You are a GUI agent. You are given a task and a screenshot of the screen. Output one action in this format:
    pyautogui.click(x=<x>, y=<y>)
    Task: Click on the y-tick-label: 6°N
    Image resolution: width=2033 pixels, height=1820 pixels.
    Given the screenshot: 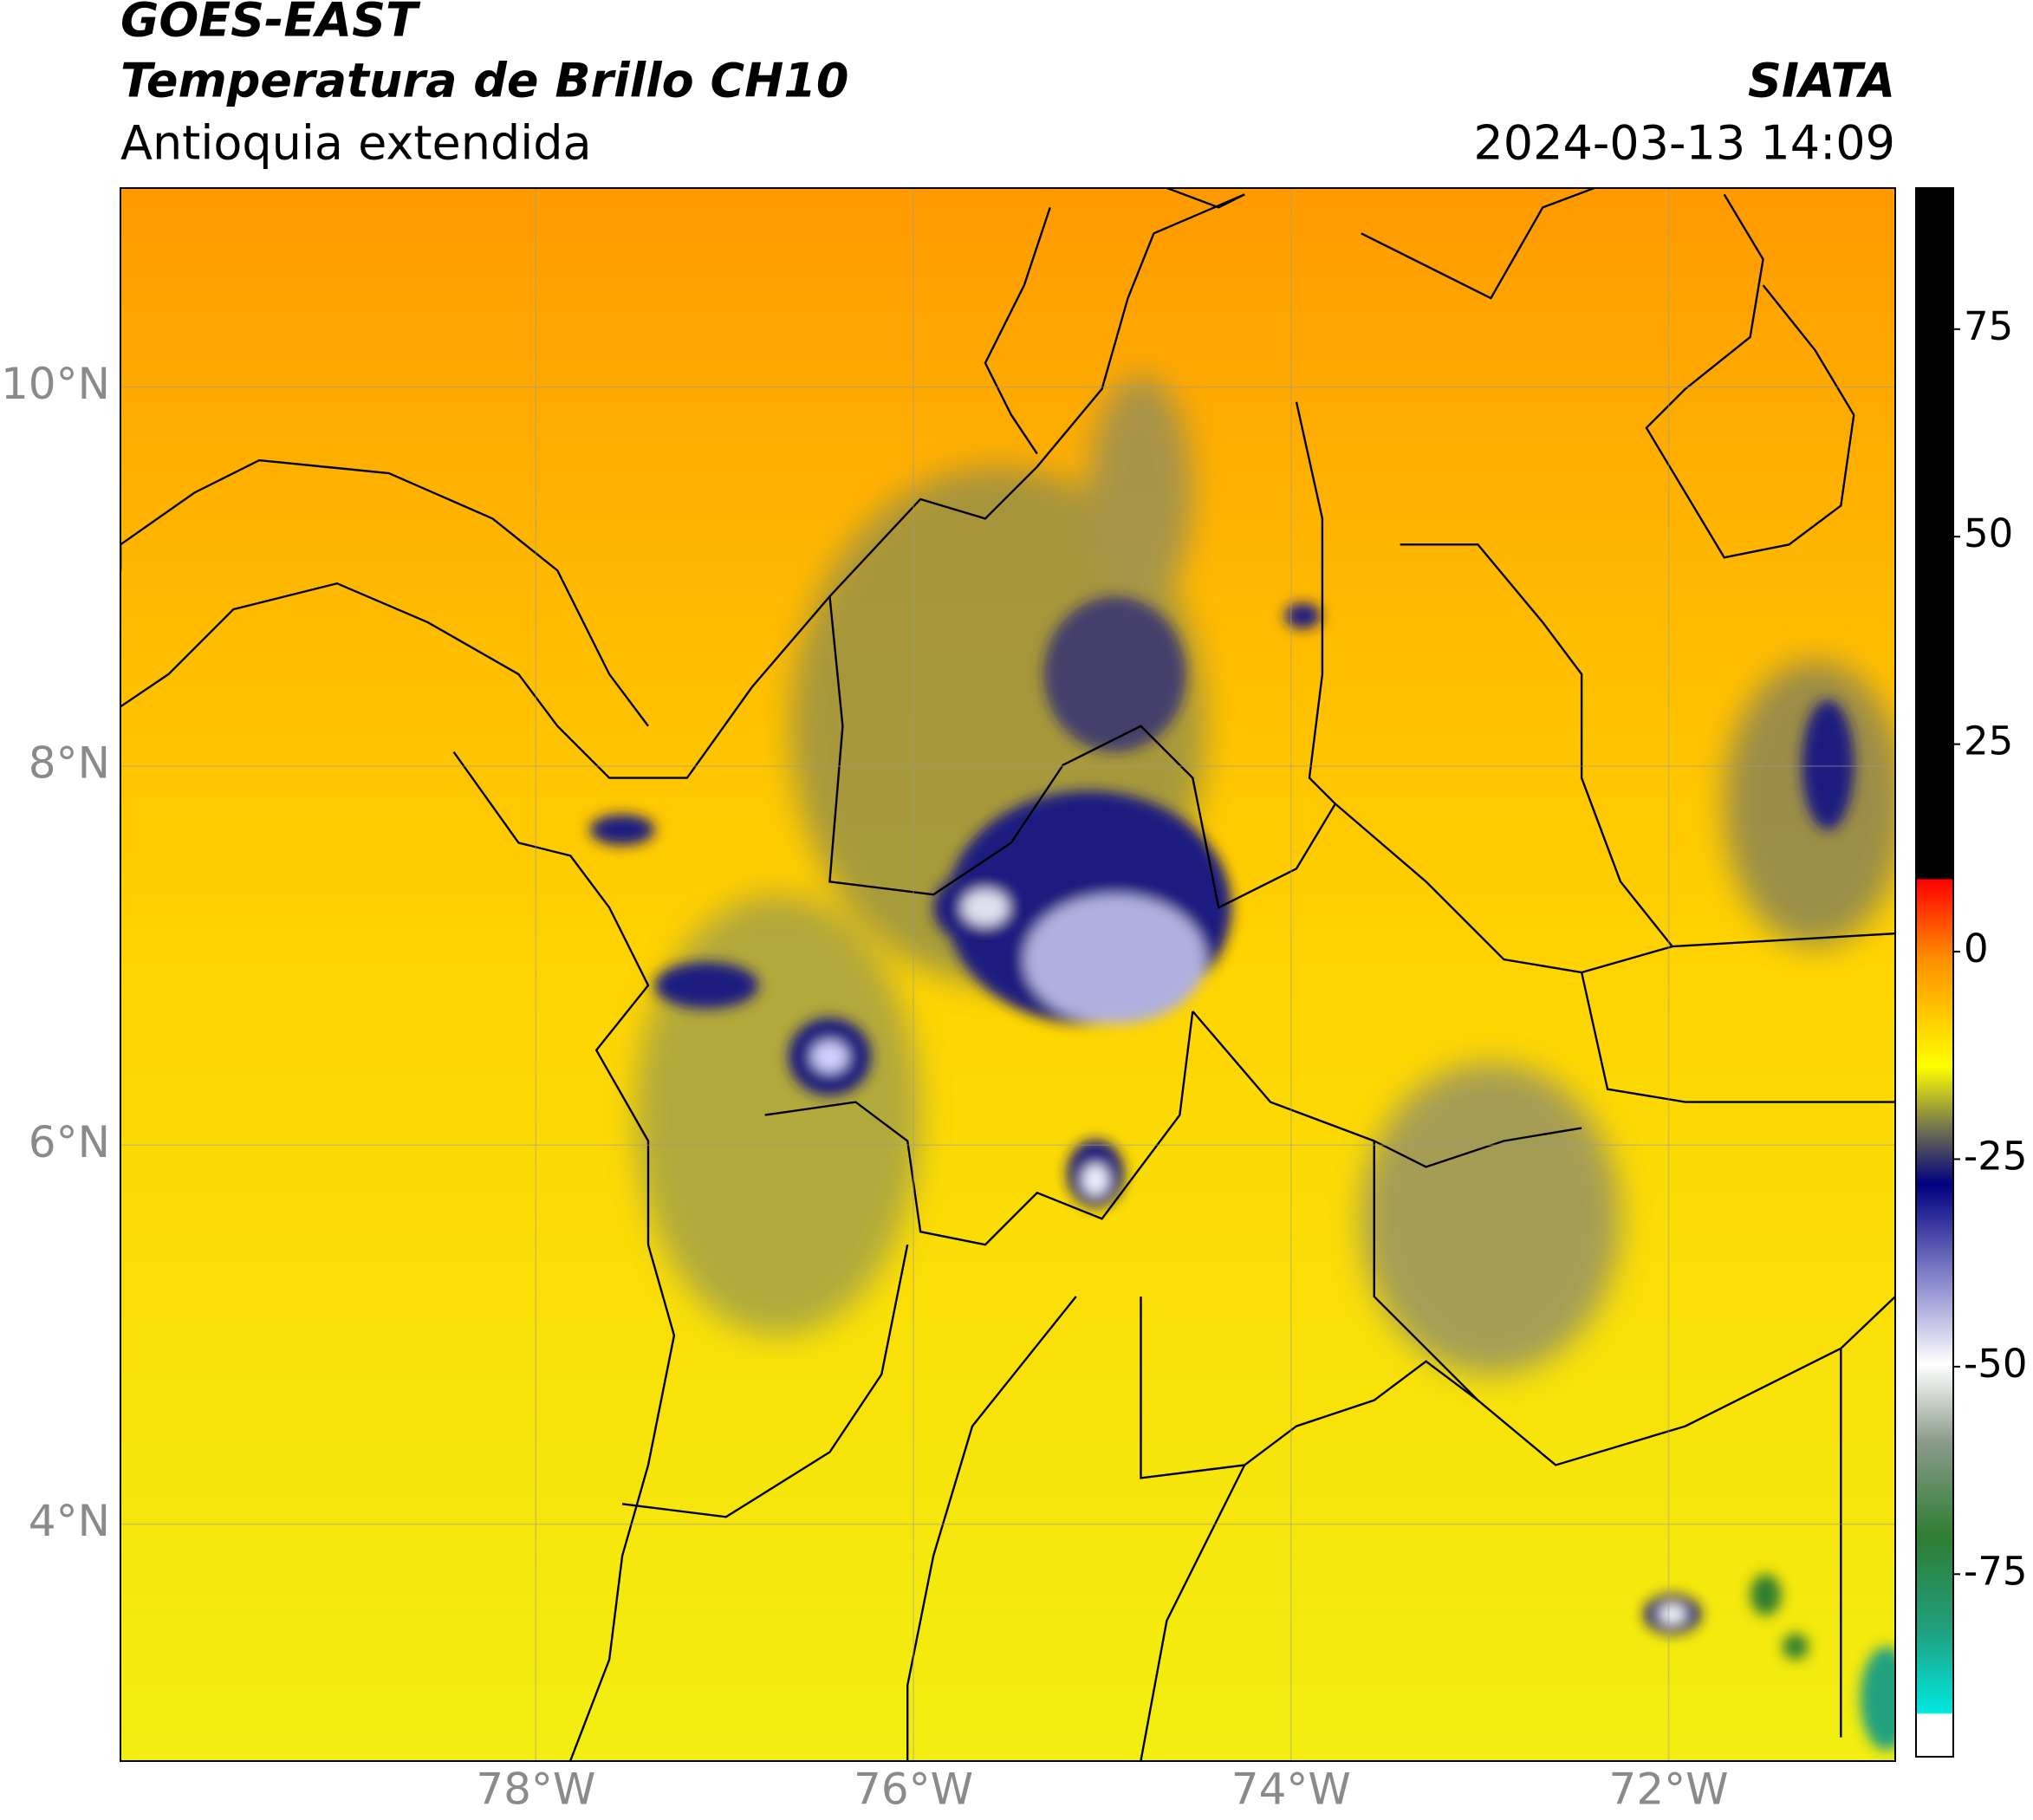 What is the action you would take?
    pyautogui.click(x=69, y=1142)
    